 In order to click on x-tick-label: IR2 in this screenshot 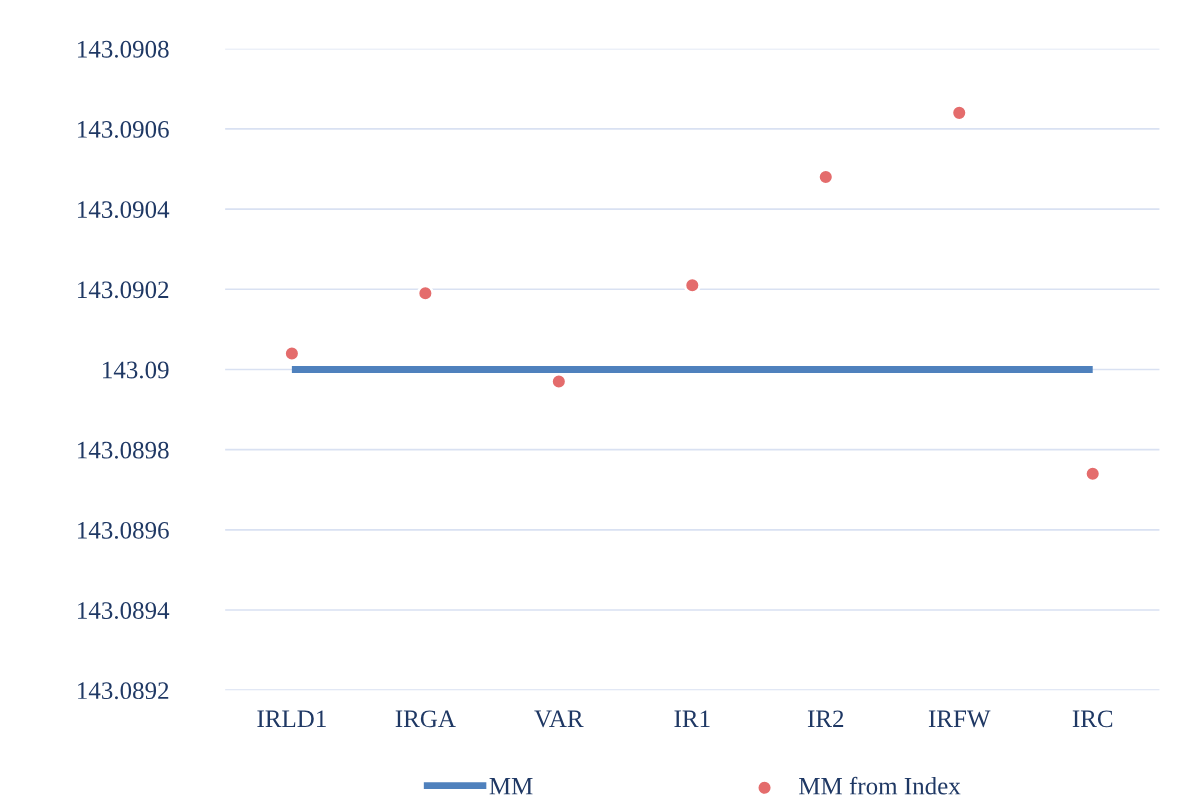, I will do `click(825, 718)`.